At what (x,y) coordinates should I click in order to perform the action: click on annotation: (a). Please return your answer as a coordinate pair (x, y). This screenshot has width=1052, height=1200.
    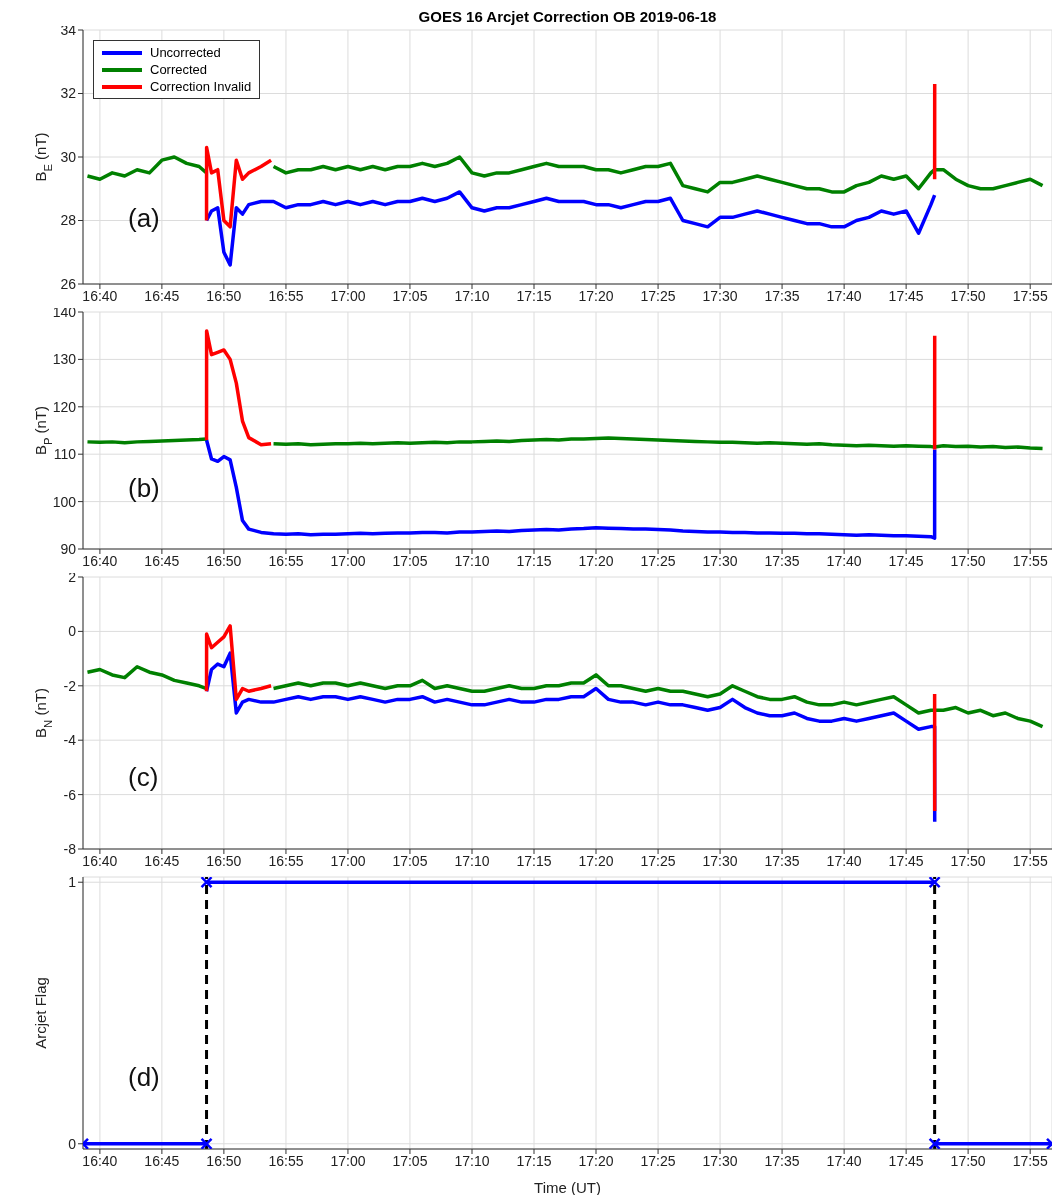
    Looking at the image, I should click on (144, 218).